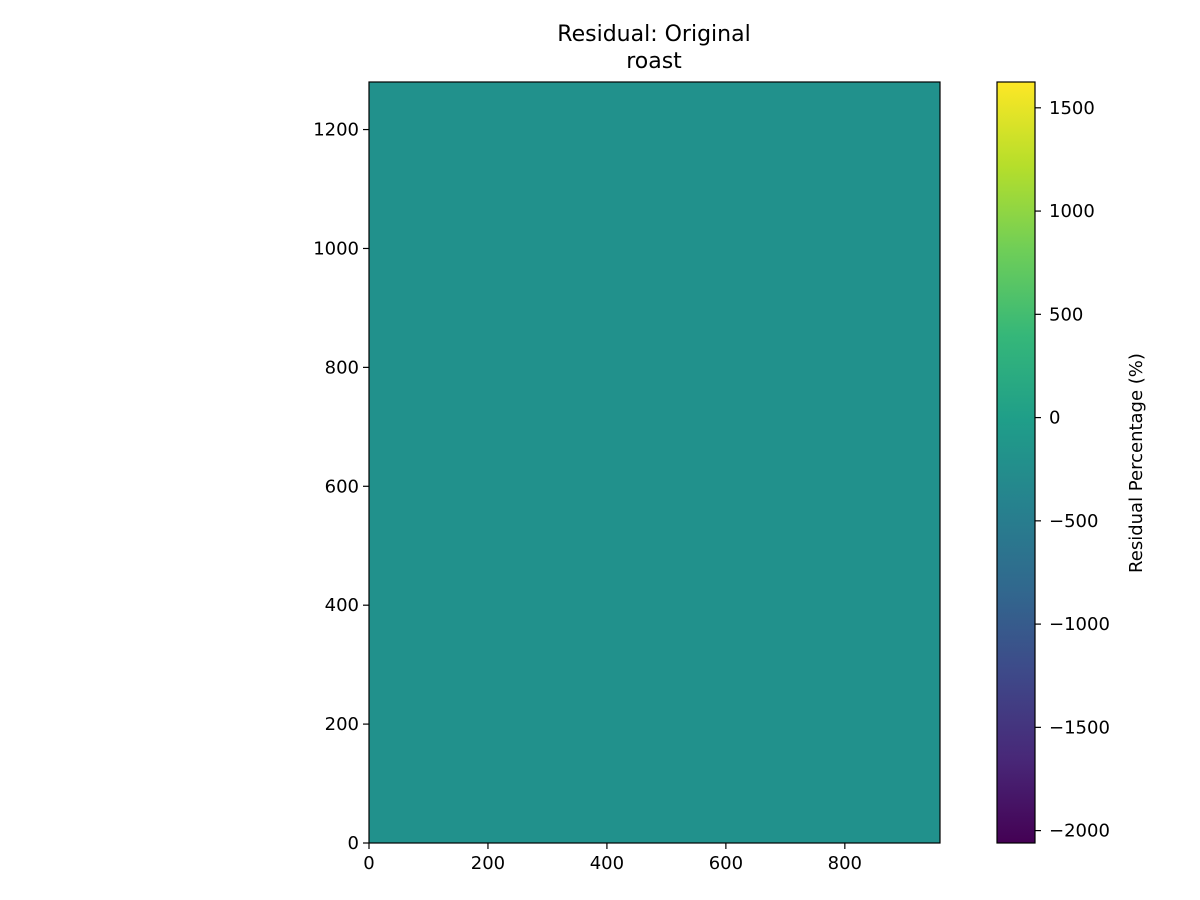 The width and height of the screenshot is (1200, 900). Describe the element at coordinates (845, 863) in the screenshot. I see `x-tick-label: 800` at that location.